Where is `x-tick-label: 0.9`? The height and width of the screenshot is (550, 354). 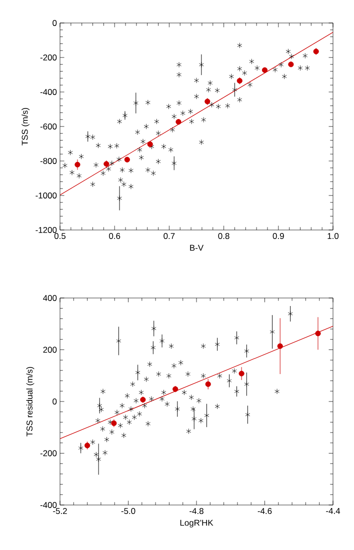
x-tick-label: 0.9 is located at coordinates (278, 236).